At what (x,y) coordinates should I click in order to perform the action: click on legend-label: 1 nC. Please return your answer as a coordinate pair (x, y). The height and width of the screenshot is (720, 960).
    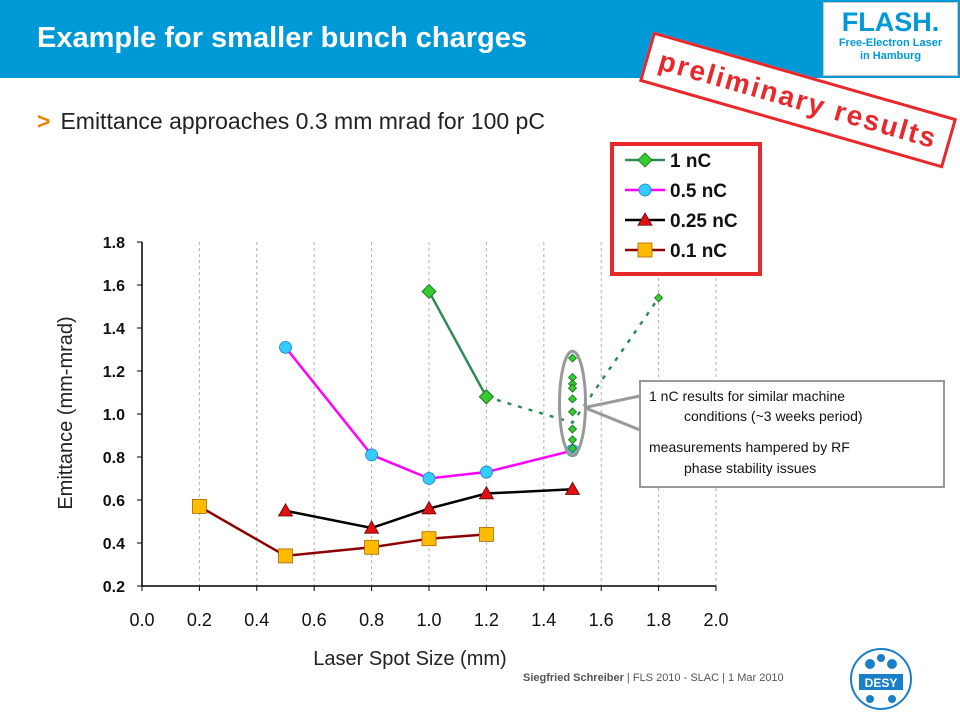
    Looking at the image, I should click on (690, 161).